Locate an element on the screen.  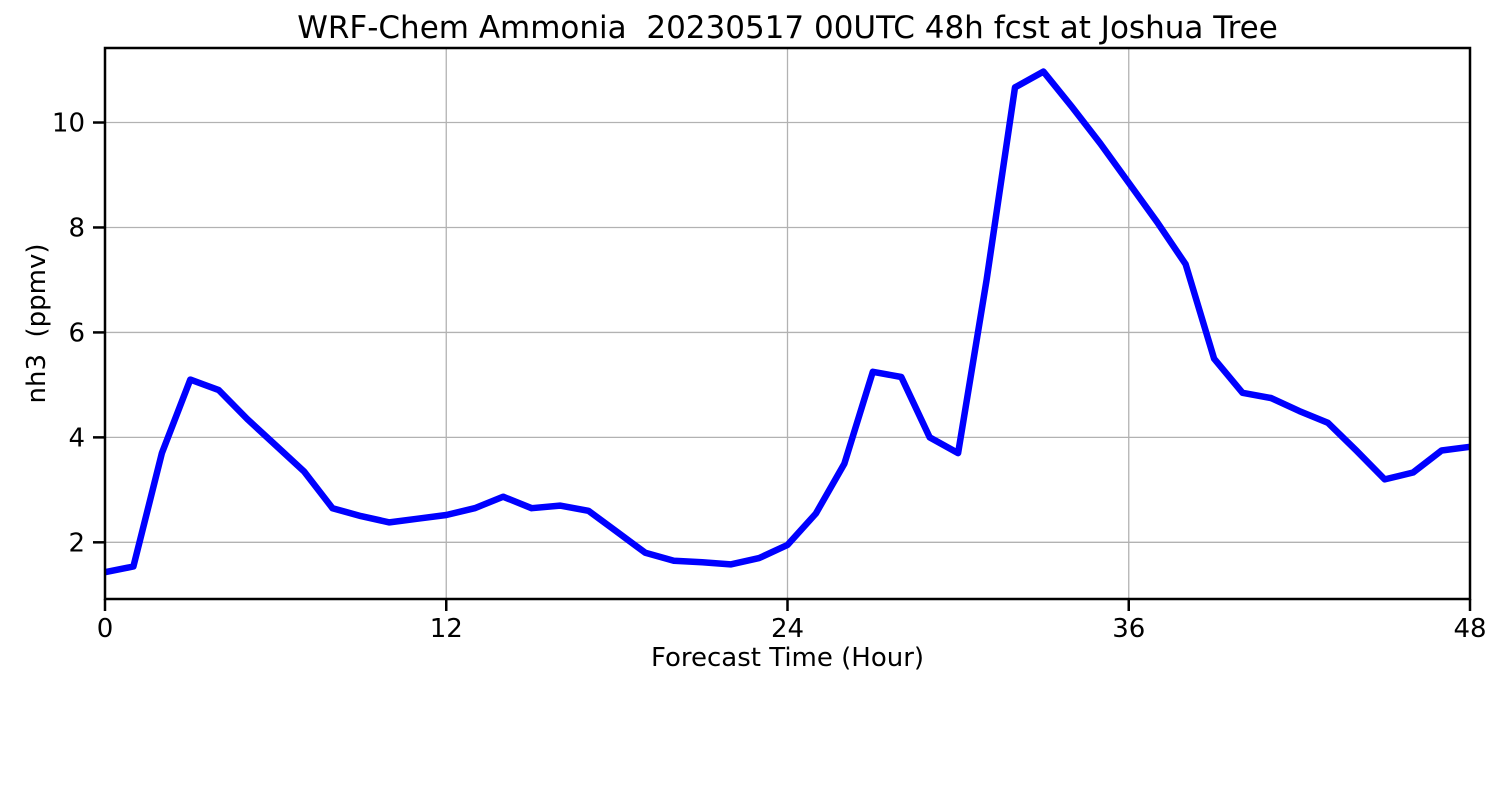
y-tick-label: 6 is located at coordinates (76, 333).